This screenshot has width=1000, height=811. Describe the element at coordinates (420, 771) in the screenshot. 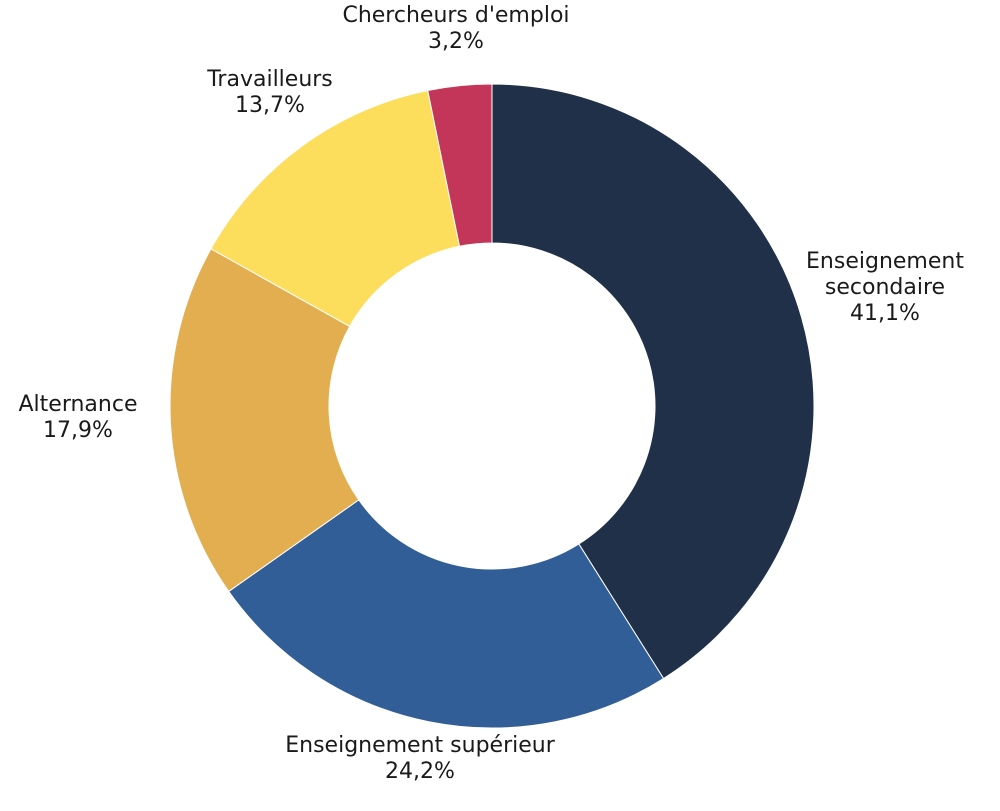

I see `slice-value-label: 24,2%` at that location.